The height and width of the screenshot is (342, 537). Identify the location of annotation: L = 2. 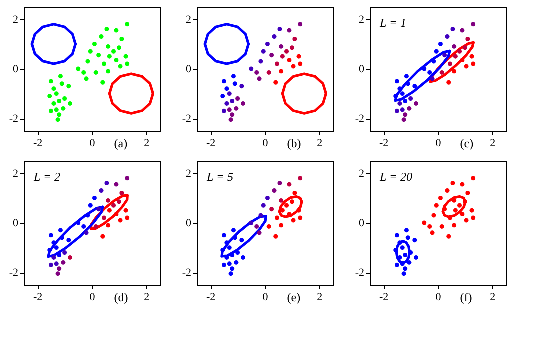
(47, 177).